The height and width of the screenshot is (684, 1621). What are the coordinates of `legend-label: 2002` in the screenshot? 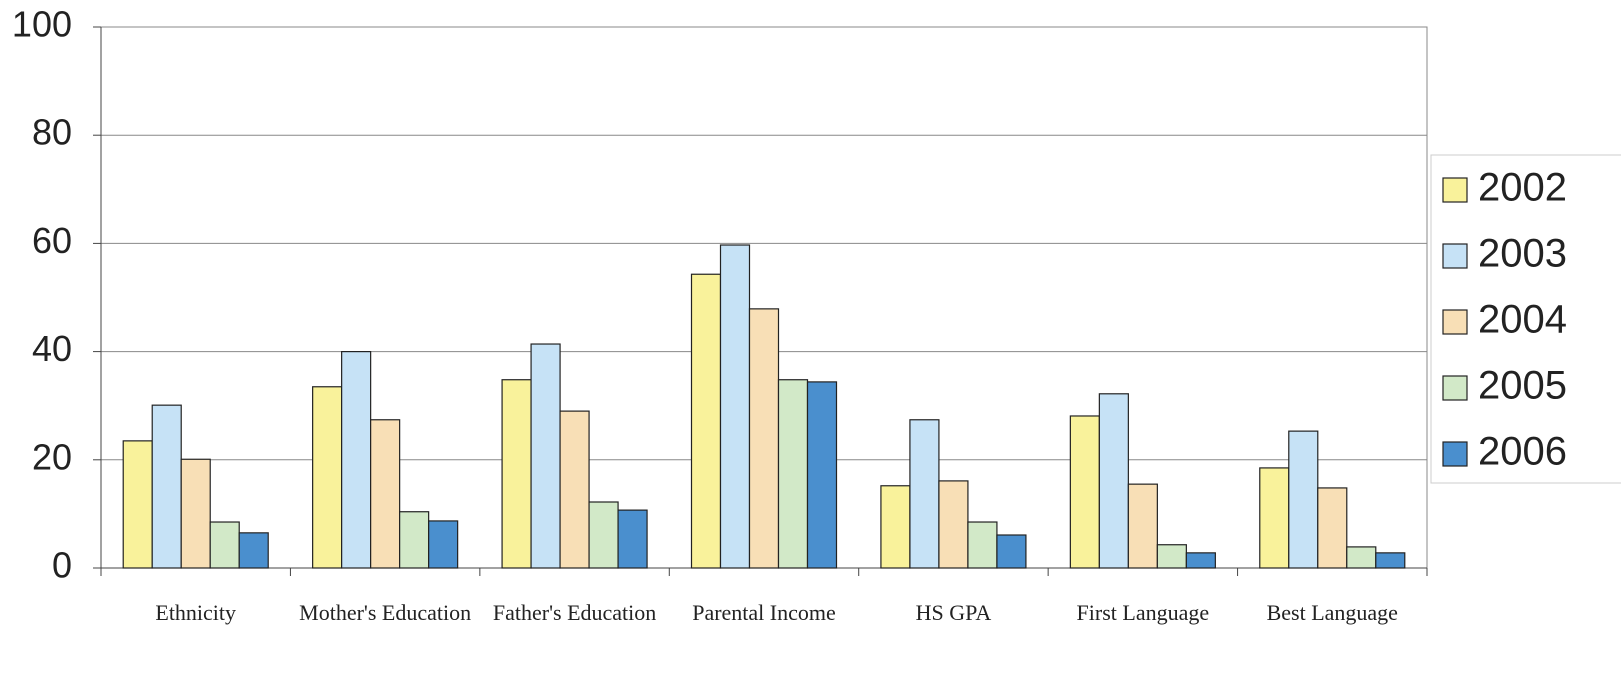 It's located at (1522, 188).